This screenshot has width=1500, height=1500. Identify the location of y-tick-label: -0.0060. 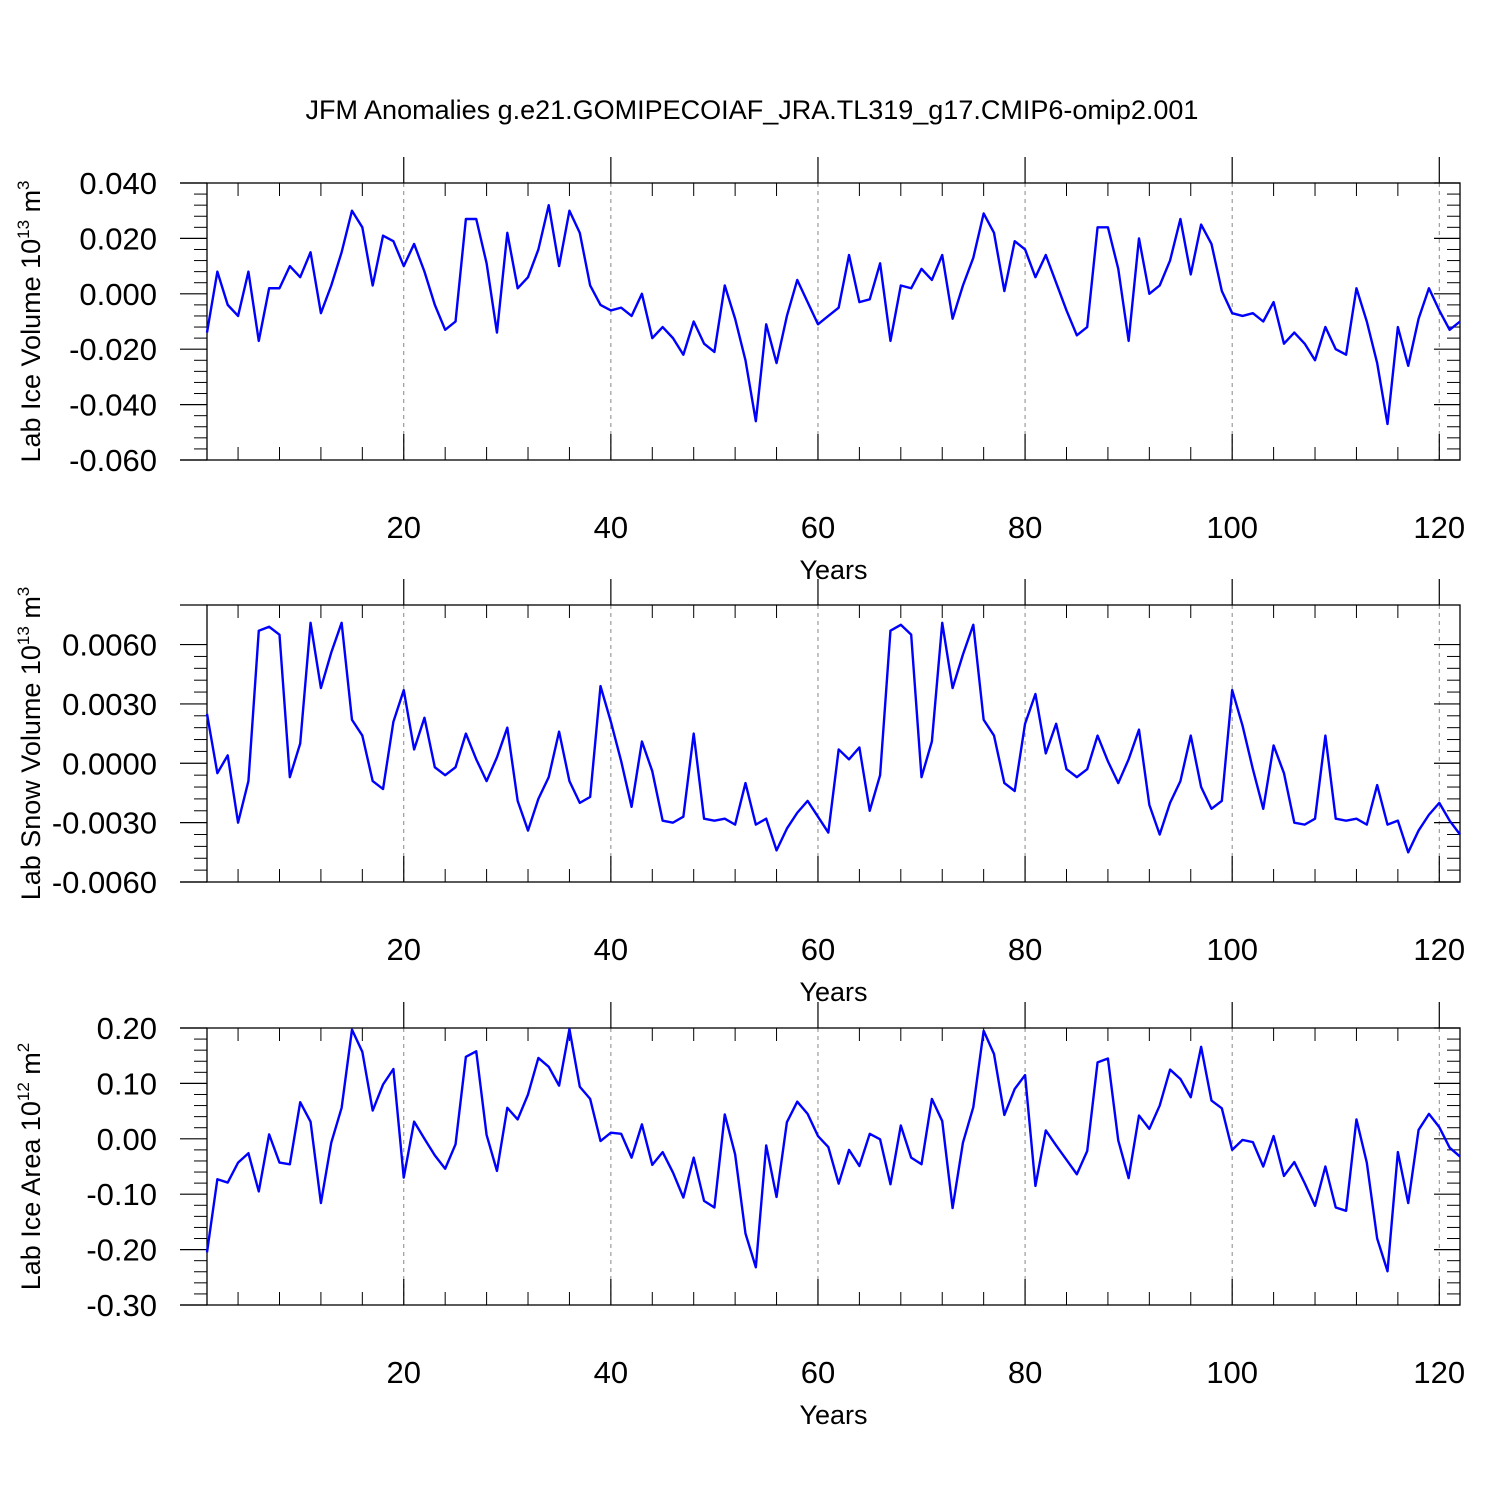
(104, 882).